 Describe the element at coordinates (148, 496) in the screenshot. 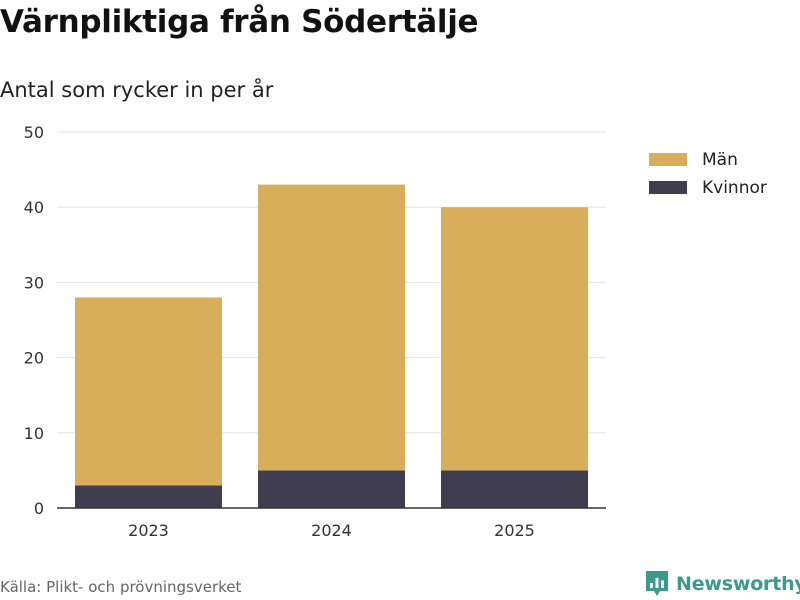

I see `bar-kvinnor-2023` at that location.